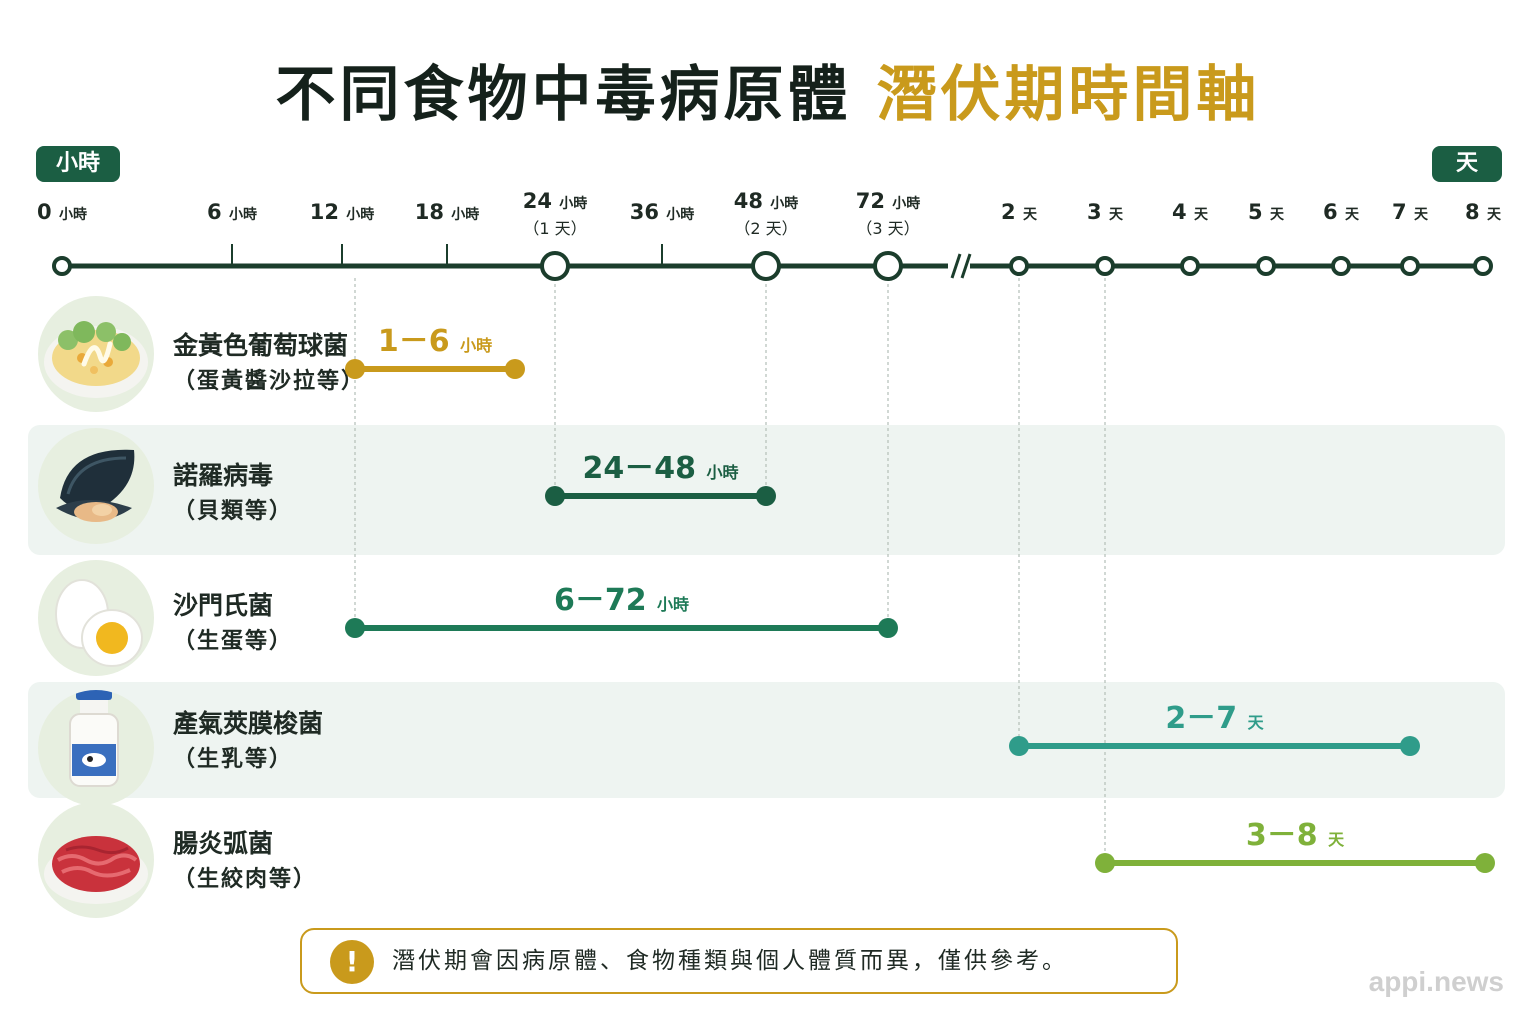 The width and height of the screenshot is (1536, 1024). Describe the element at coordinates (96, 486) in the screenshot. I see `mussel-icon` at that location.